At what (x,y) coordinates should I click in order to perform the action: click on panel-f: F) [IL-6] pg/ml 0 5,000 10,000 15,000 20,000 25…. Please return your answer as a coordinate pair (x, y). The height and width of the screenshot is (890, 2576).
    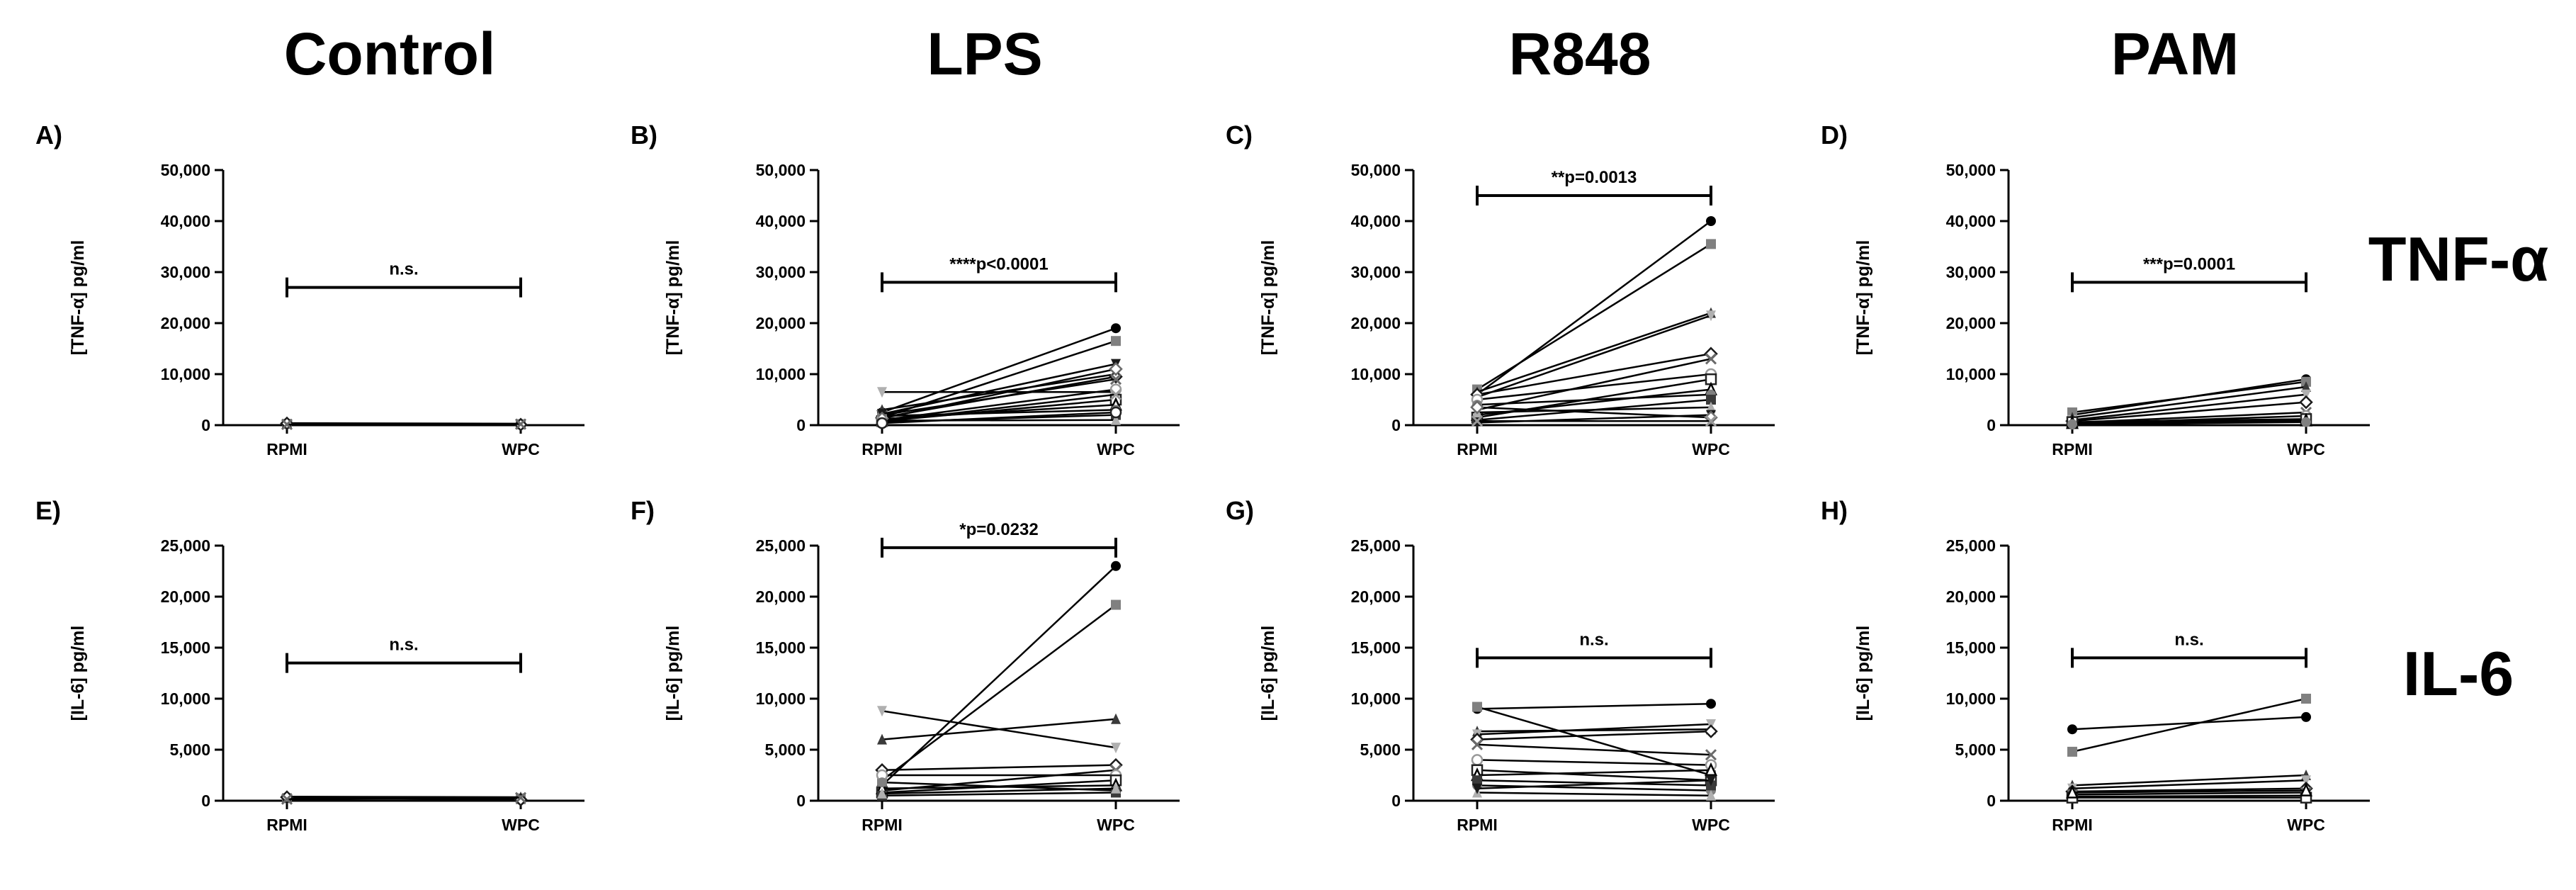
    Looking at the image, I should click on (928, 680).